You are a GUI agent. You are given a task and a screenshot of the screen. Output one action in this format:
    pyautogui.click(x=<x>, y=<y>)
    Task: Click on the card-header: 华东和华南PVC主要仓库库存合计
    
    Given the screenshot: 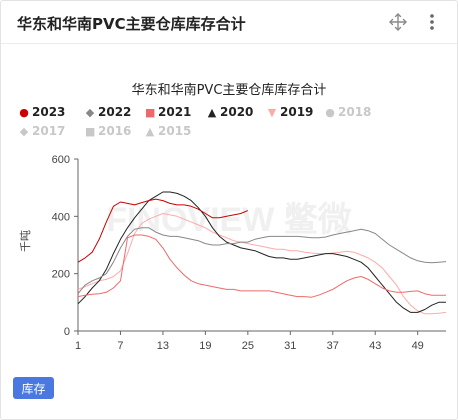 What is the action you would take?
    pyautogui.click(x=229, y=22)
    